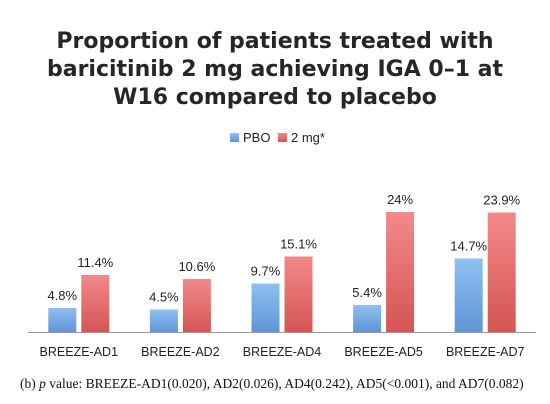 This screenshot has width=550, height=404. What do you see at coordinates (308, 137) in the screenshot?
I see `legend-label-2mg: 2 mg*` at bounding box center [308, 137].